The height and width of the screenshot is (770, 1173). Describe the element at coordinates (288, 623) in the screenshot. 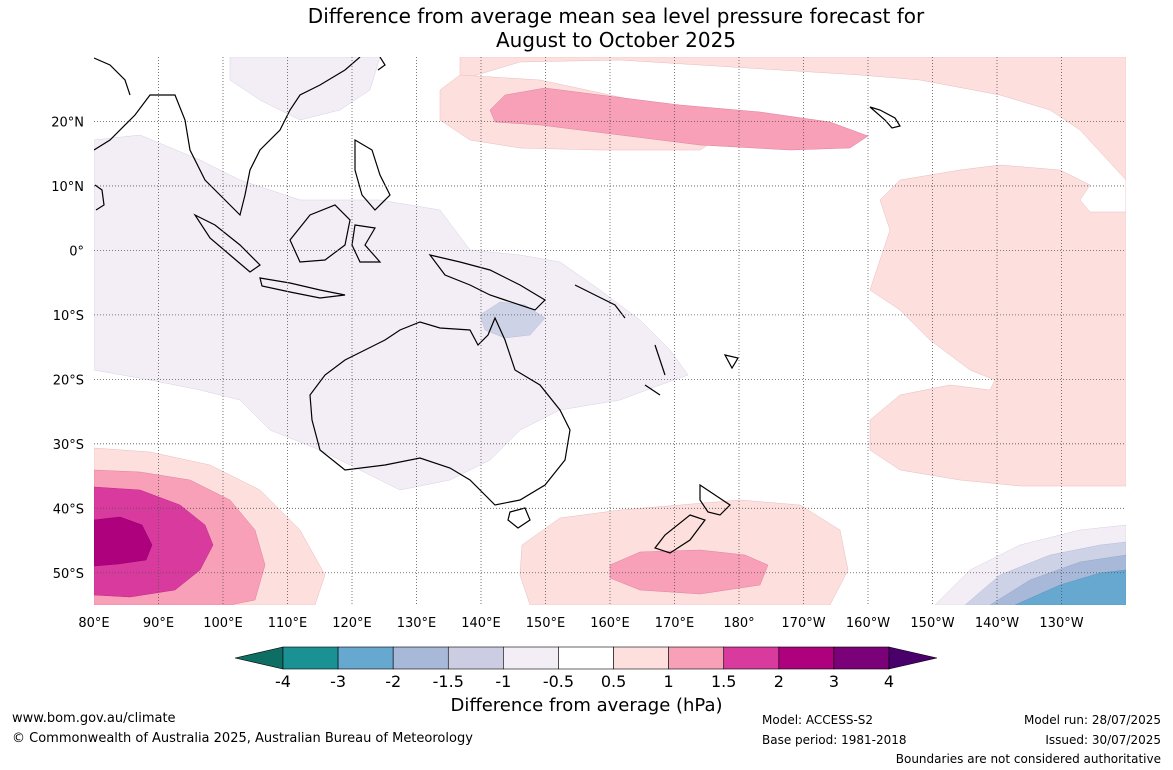

I see `longitude-tick-label: 110°E` at that location.